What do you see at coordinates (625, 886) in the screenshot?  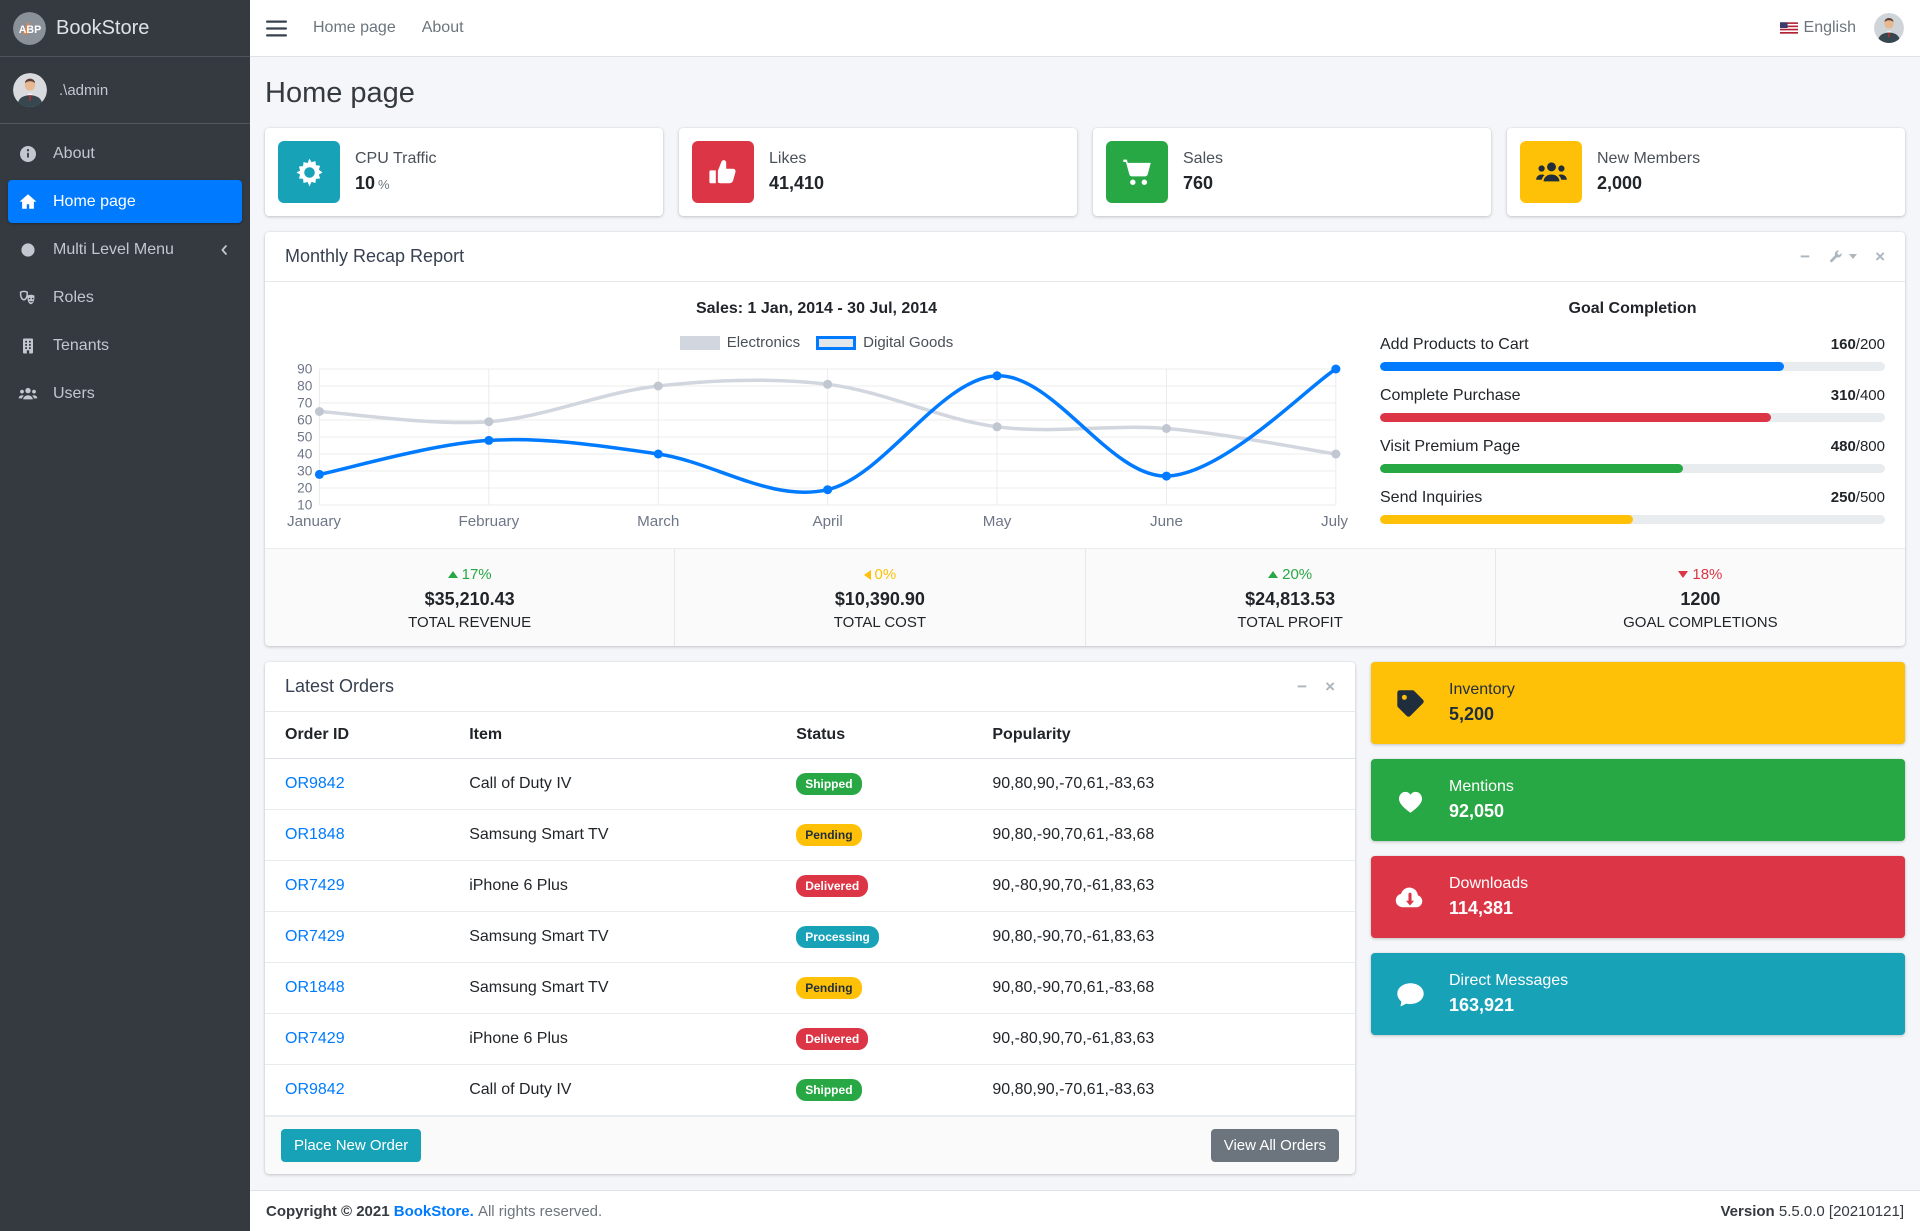 I see `order-item: iPhone 6 Plus` at bounding box center [625, 886].